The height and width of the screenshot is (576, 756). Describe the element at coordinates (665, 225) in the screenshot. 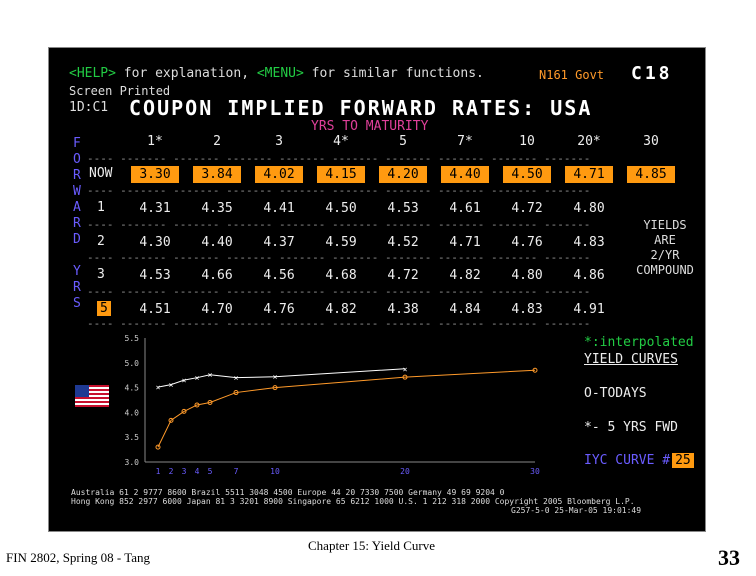

I see `yields-note-line: YIELDS` at that location.